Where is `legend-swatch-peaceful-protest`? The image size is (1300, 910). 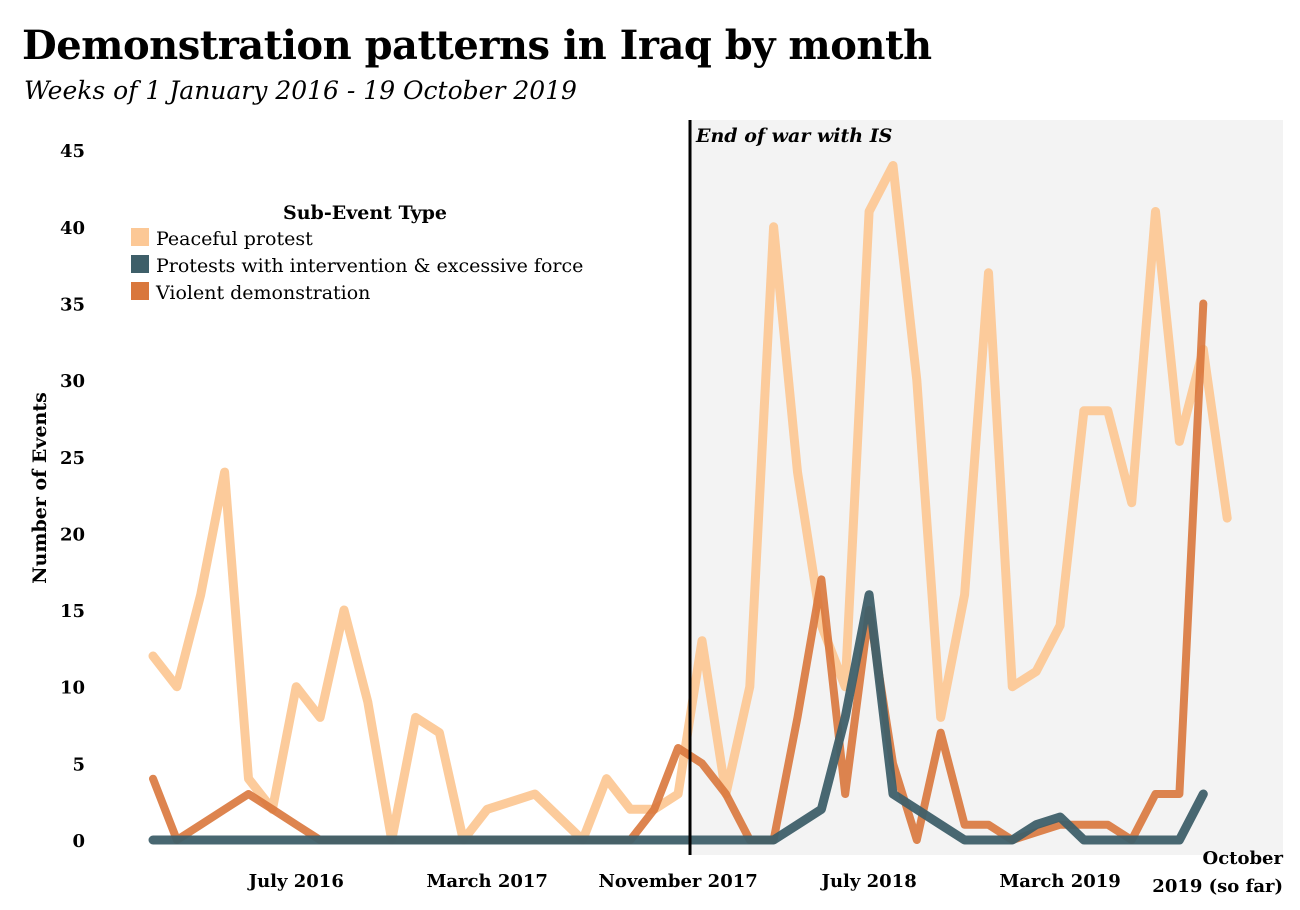 legend-swatch-peaceful-protest is located at coordinates (140, 237).